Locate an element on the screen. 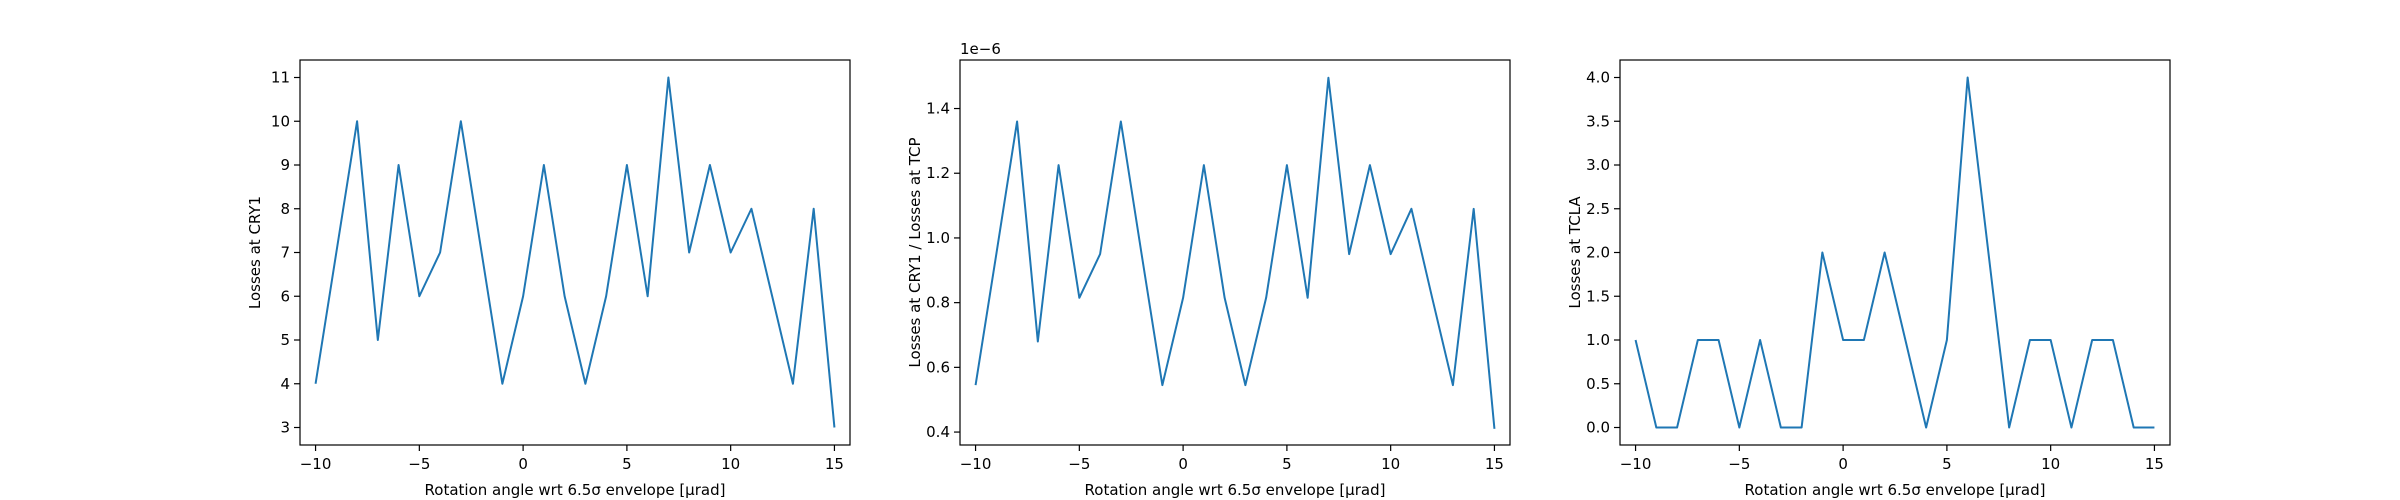  y-tick-label: 0.5 is located at coordinates (1598, 384).